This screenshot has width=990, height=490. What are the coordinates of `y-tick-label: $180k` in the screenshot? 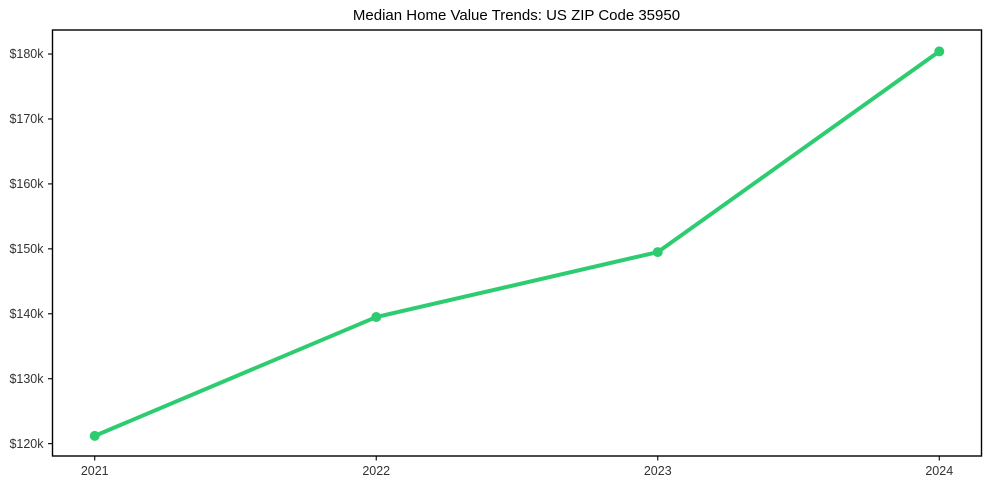 It's located at (26, 54).